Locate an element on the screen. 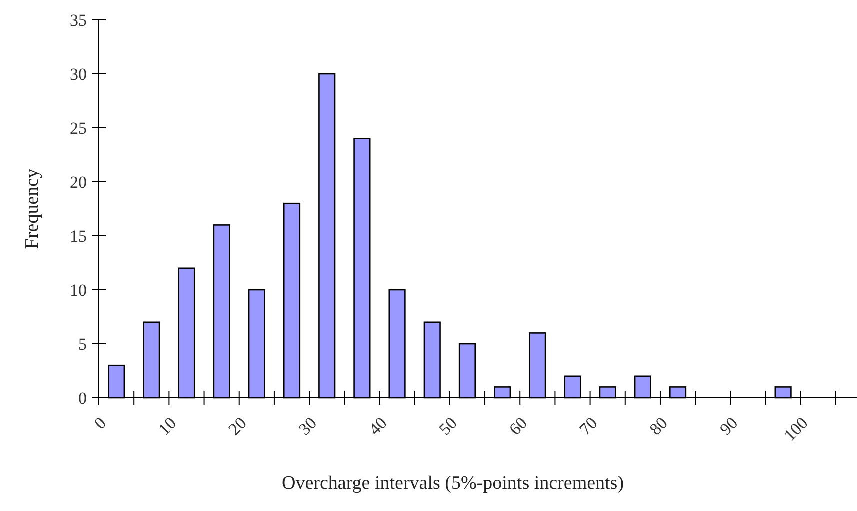 The width and height of the screenshot is (857, 511). x-tick-label: 50 is located at coordinates (448, 427).